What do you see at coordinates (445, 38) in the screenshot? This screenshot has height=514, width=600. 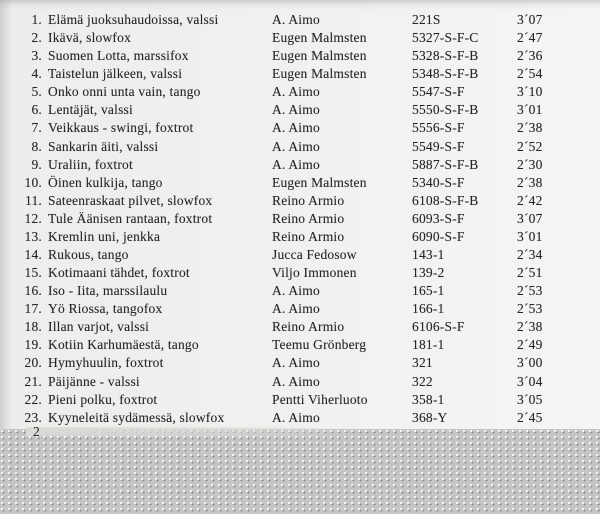 I see `track-catalog: 5327-S-F-C` at bounding box center [445, 38].